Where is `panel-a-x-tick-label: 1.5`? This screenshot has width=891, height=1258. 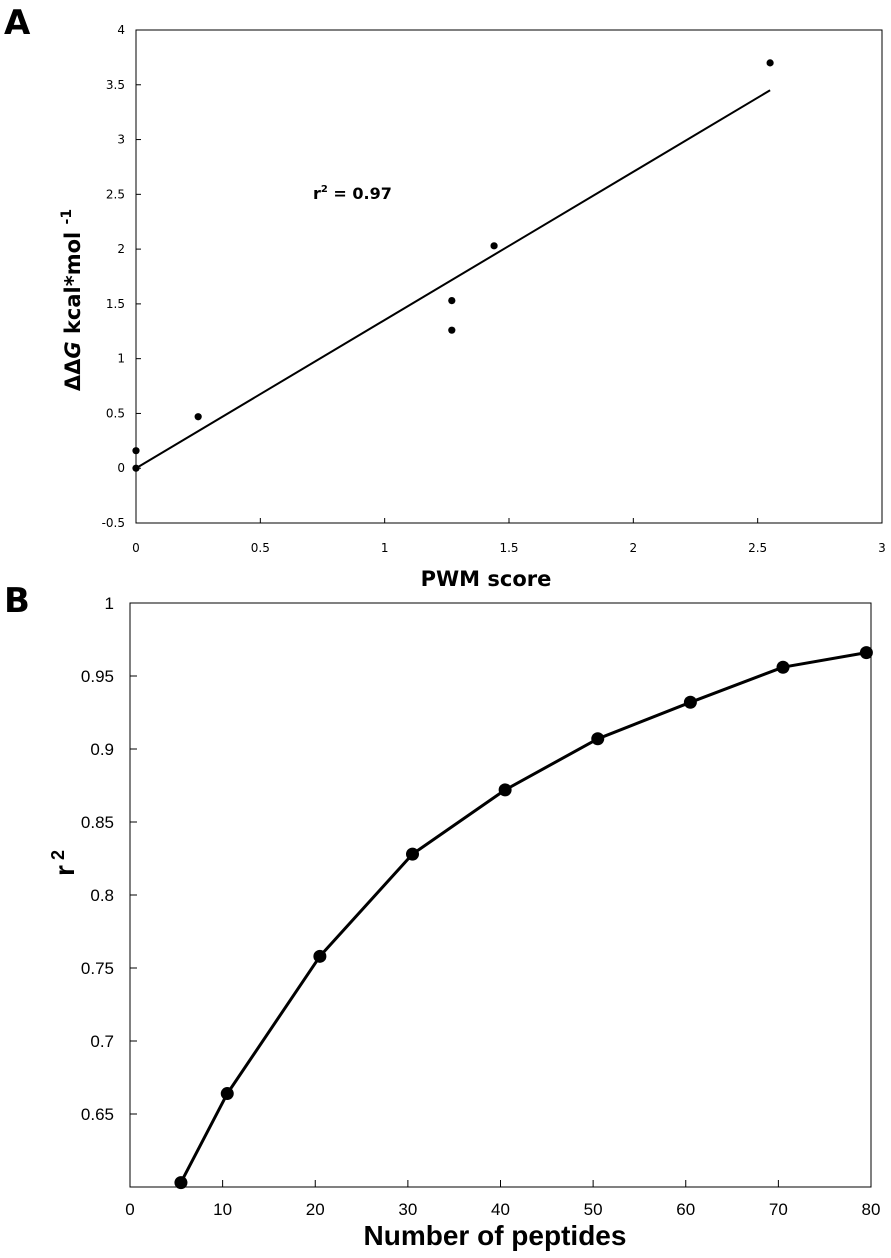
panel-a-x-tick-label: 1.5 is located at coordinates (508, 548).